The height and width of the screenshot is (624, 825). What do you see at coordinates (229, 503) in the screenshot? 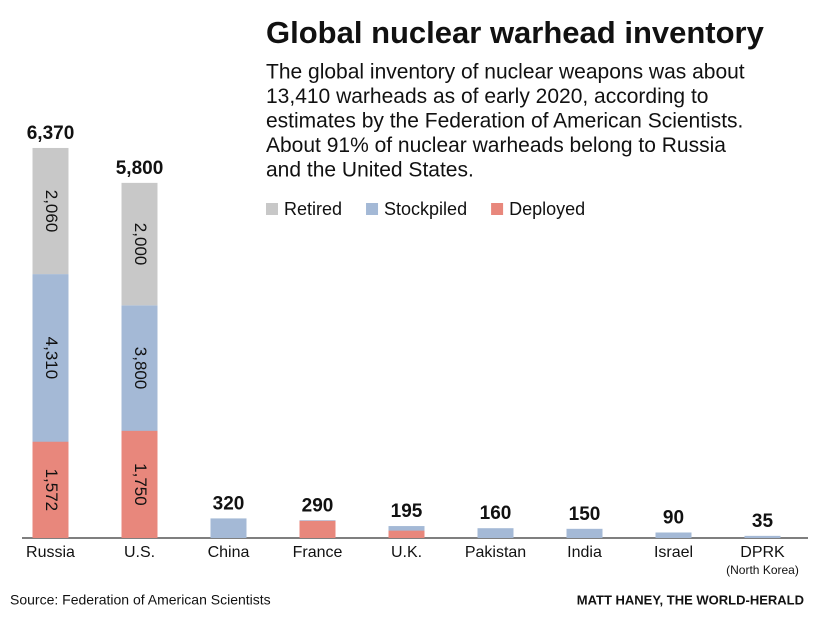
I see `total-label: 320` at bounding box center [229, 503].